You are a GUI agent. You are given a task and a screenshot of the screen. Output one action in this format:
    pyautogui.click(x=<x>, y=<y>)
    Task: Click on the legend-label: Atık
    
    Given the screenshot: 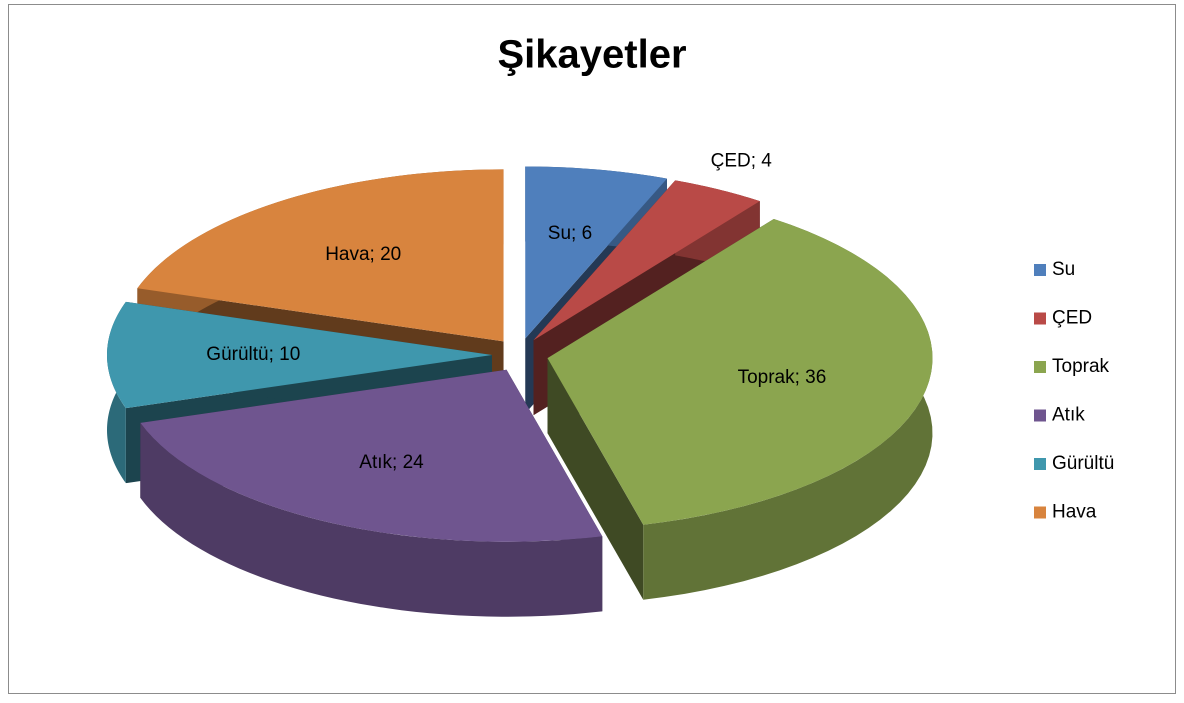 What is the action you would take?
    pyautogui.click(x=1068, y=415)
    